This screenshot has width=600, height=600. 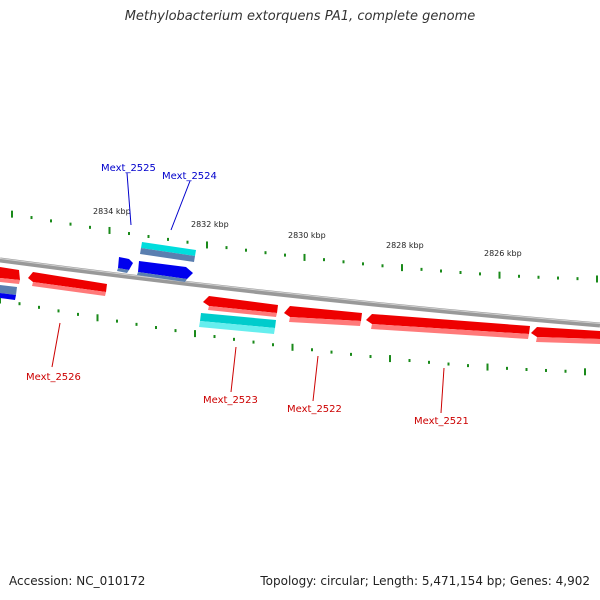 I want to click on gene-label: Mext_2525, so click(x=128, y=168).